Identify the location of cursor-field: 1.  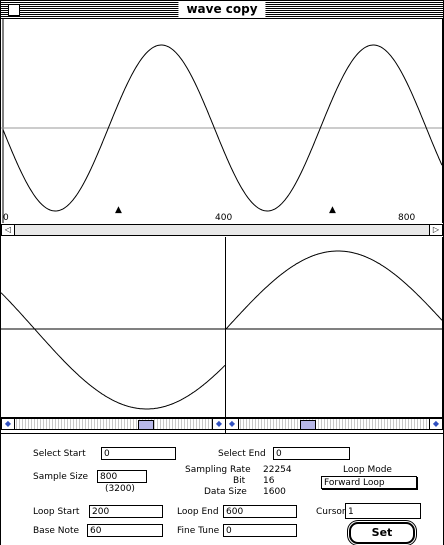
(383, 511).